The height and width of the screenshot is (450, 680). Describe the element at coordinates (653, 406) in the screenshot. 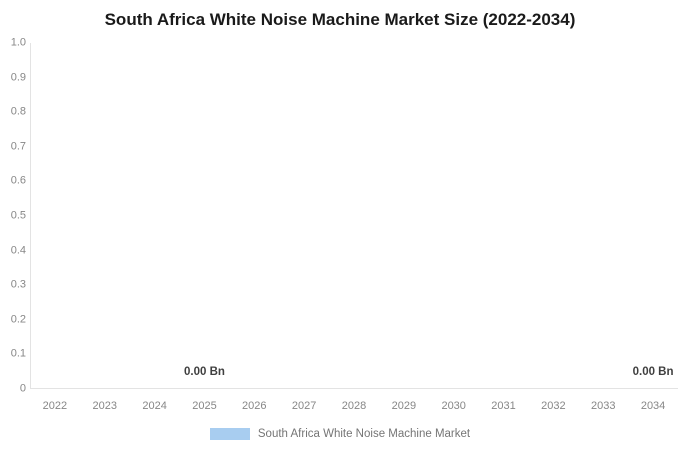

I see `x-tick-label: 2034` at that location.